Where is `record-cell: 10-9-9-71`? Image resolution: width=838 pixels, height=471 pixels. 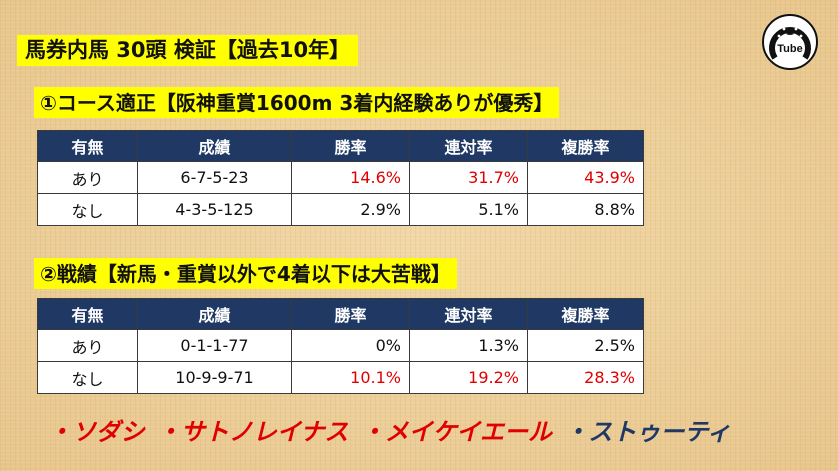
record-cell: 10-9-9-71 is located at coordinates (214, 377).